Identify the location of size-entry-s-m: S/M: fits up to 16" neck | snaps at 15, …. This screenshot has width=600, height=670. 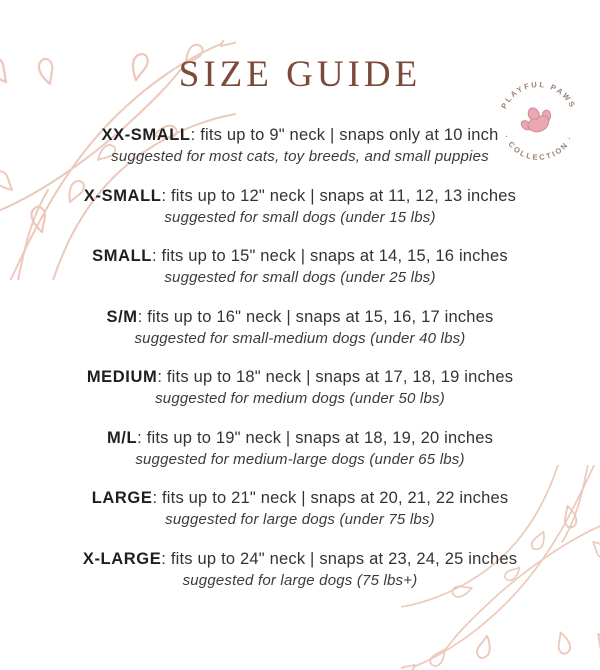
(300, 328).